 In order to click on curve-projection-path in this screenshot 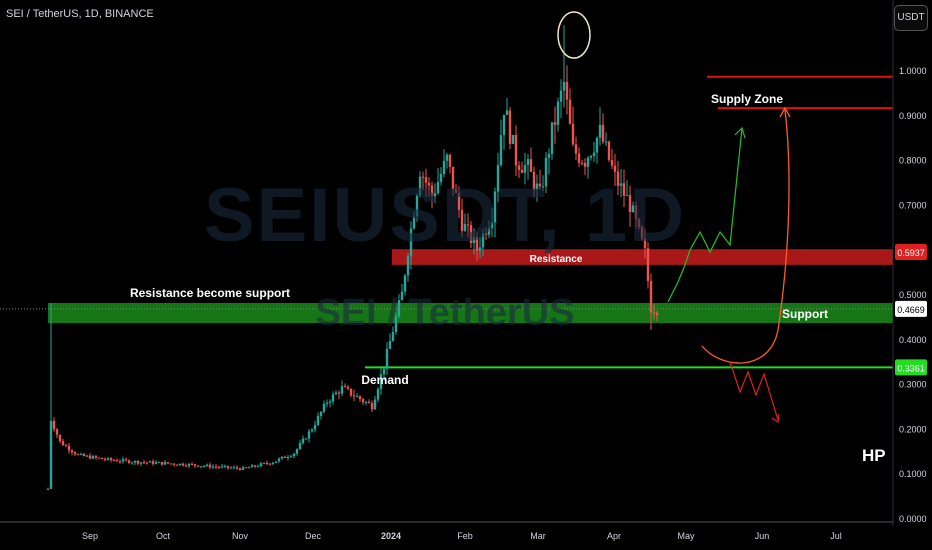, I will do `click(745, 236)`.